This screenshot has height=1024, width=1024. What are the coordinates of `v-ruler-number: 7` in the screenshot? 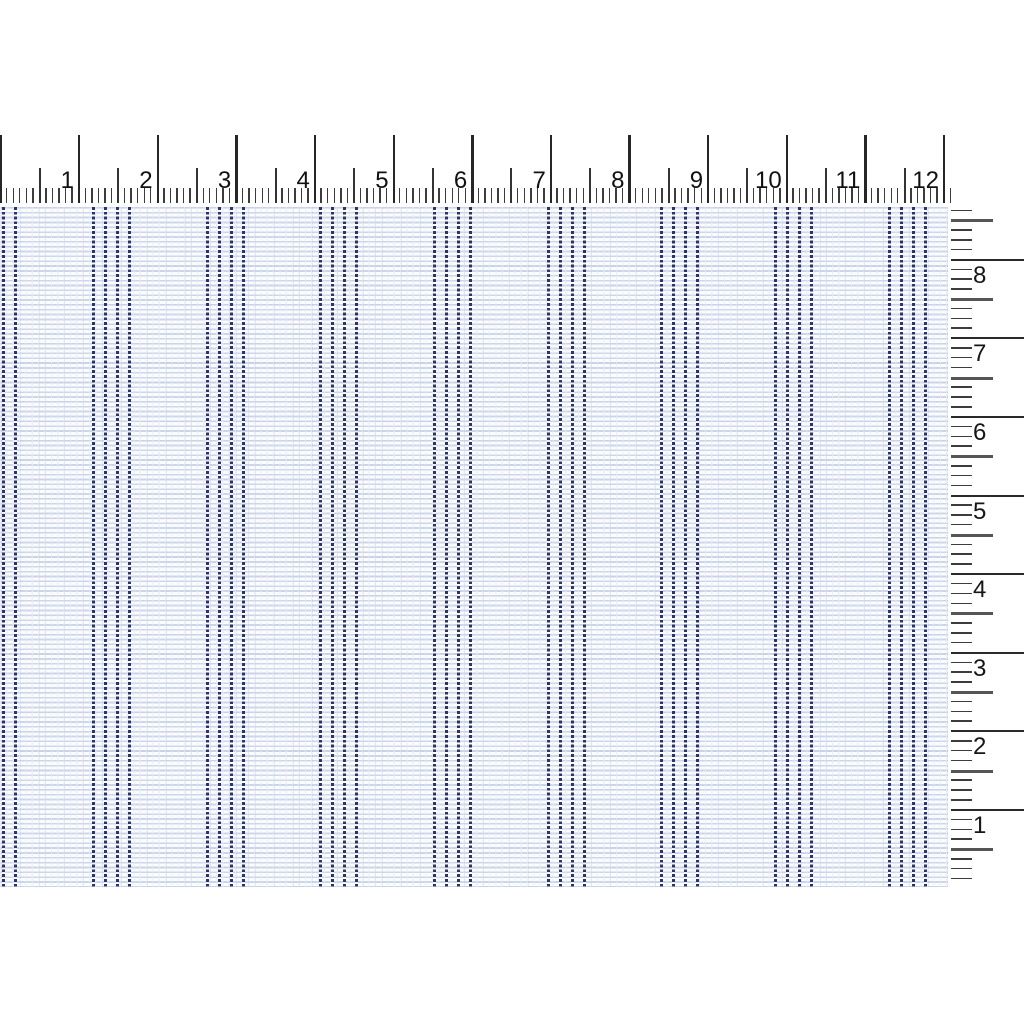 It's located at (980, 354).